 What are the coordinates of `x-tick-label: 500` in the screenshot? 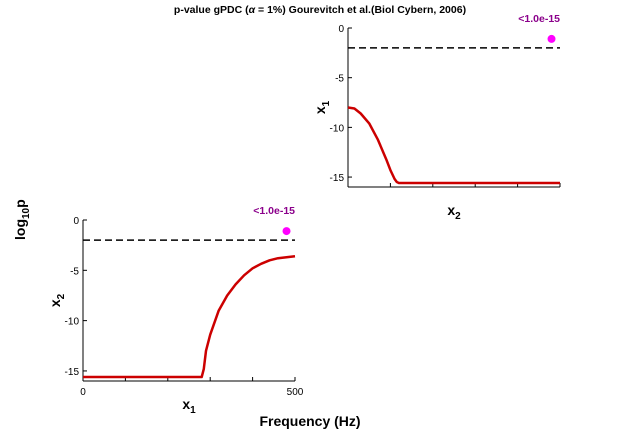 It's located at (295, 392).